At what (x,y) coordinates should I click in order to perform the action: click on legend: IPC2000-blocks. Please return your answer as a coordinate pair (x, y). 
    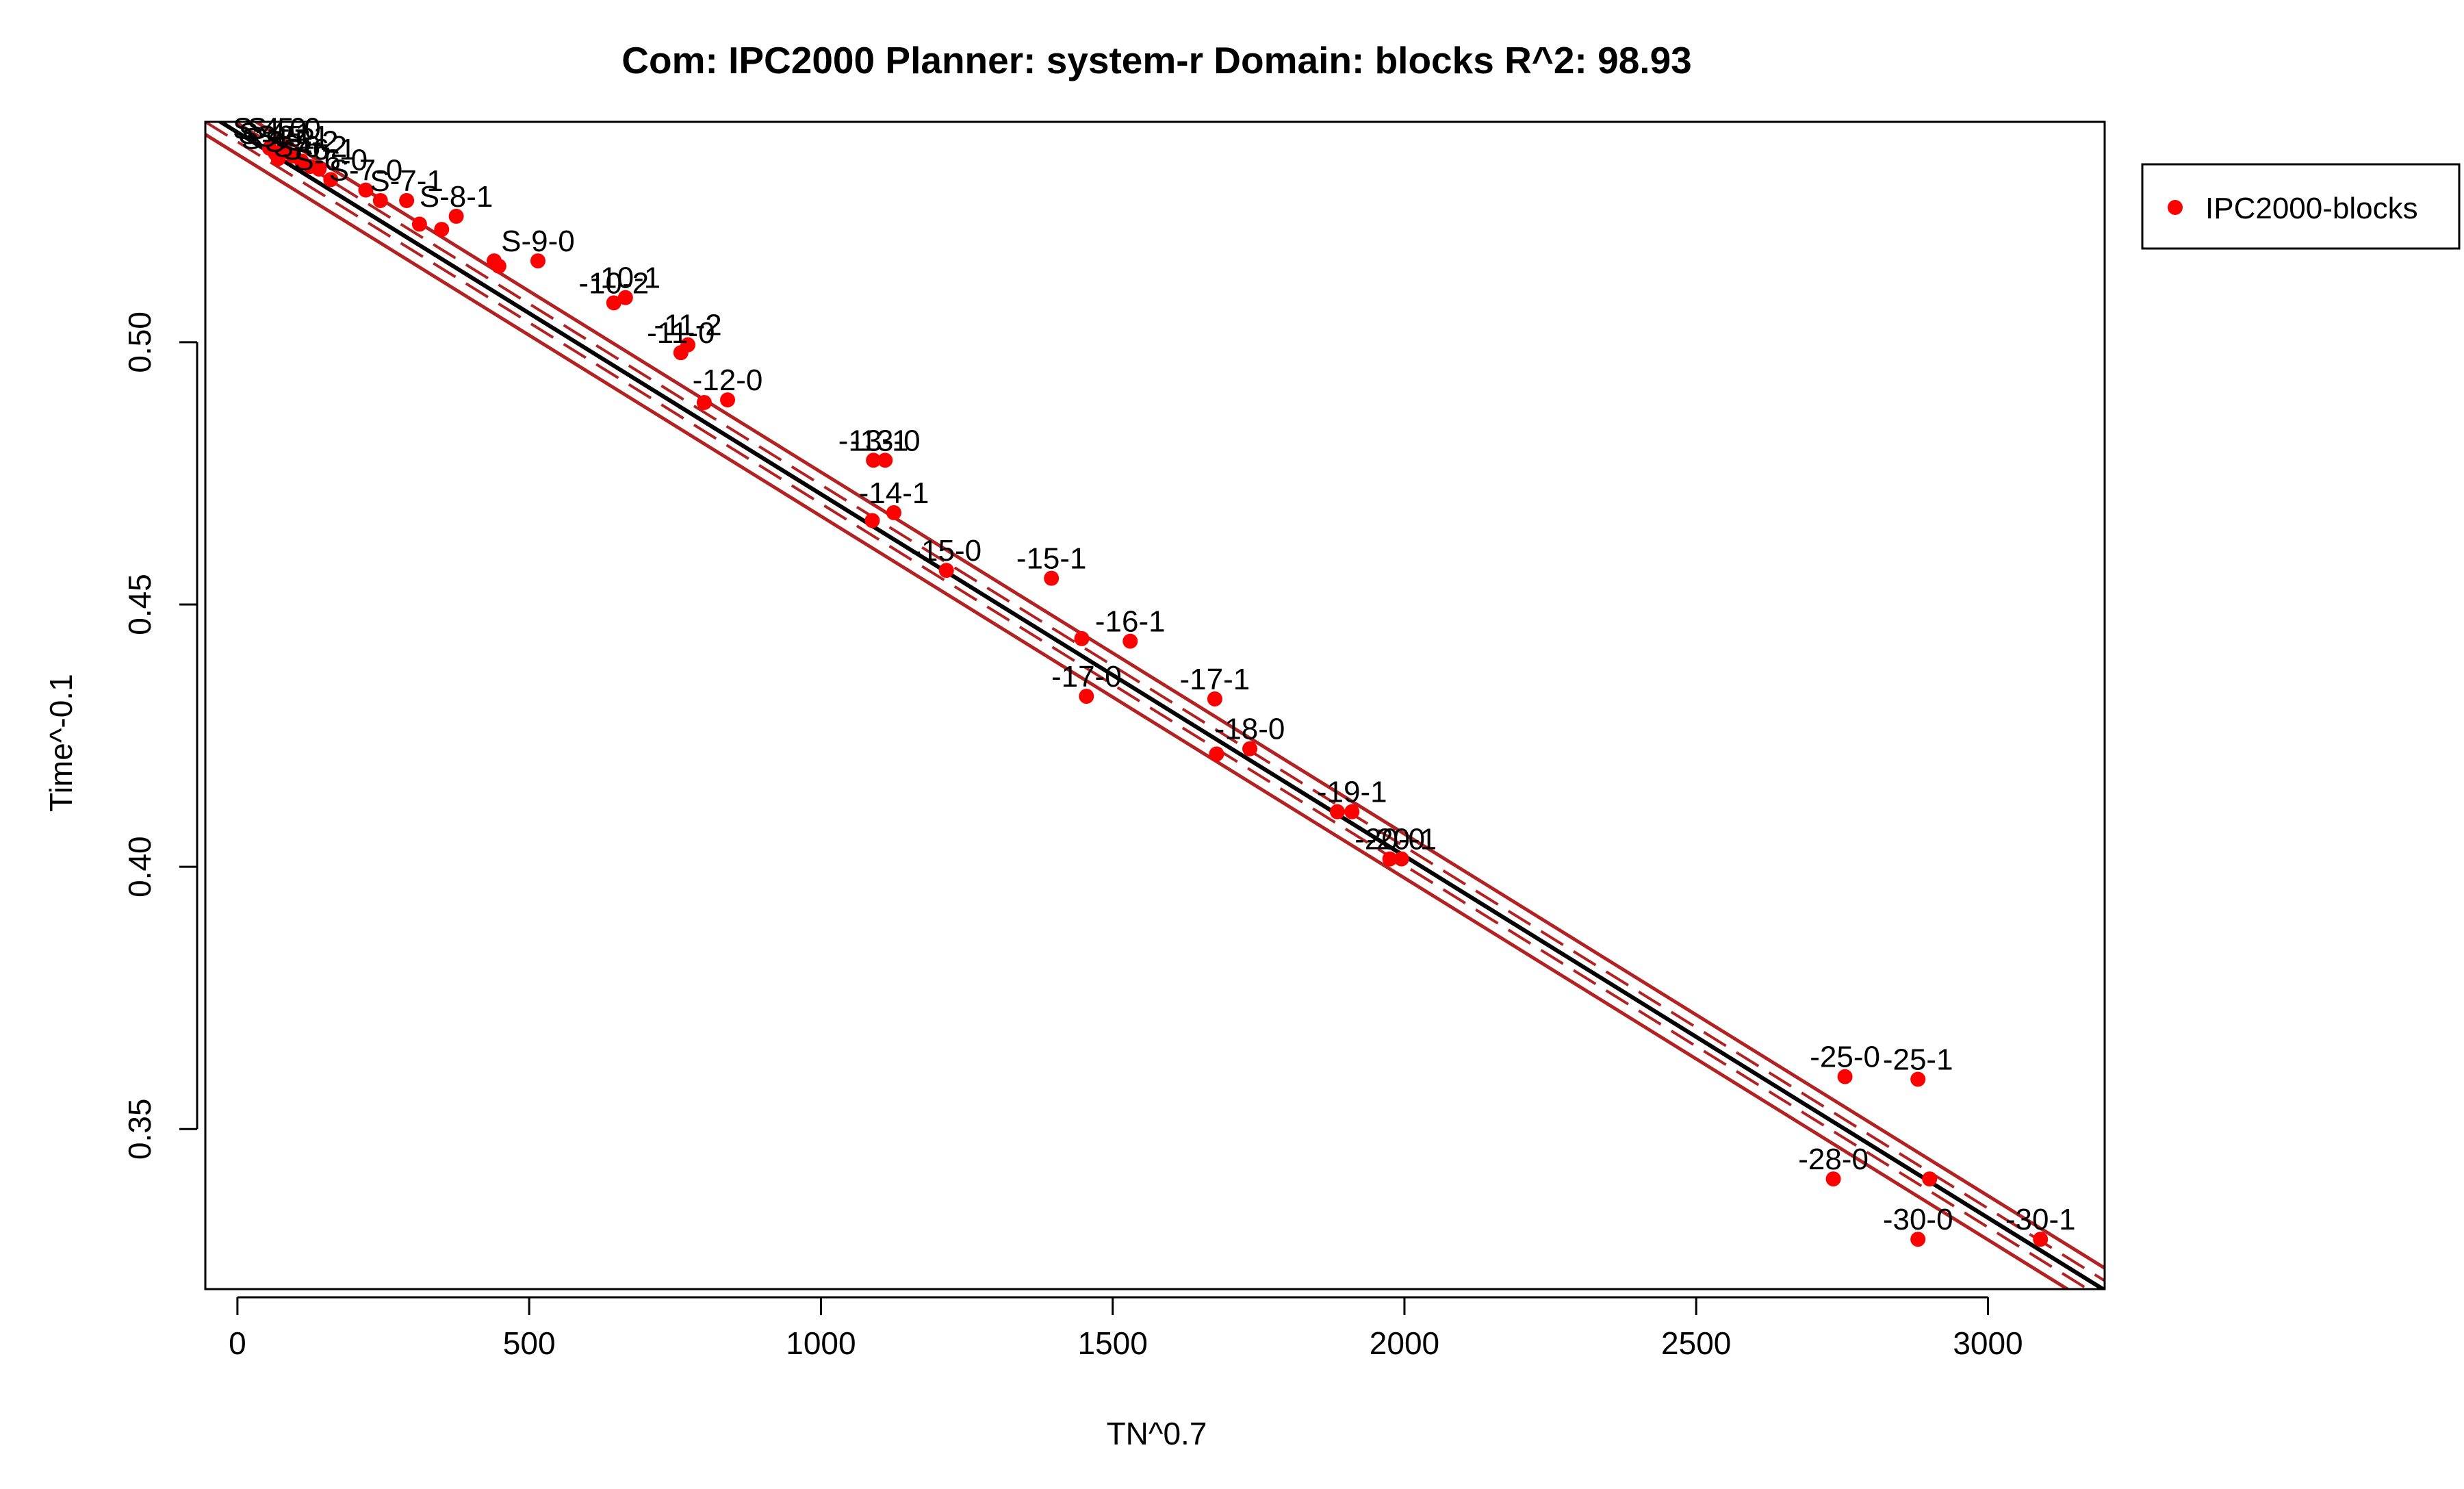
    Looking at the image, I should click on (2301, 206).